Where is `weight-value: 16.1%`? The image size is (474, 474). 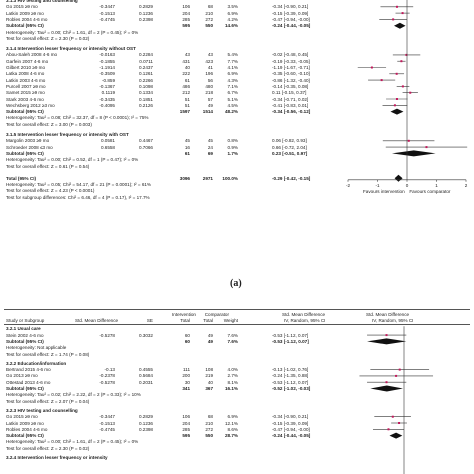
weight-value: 16.1% is located at coordinates (231, 388).